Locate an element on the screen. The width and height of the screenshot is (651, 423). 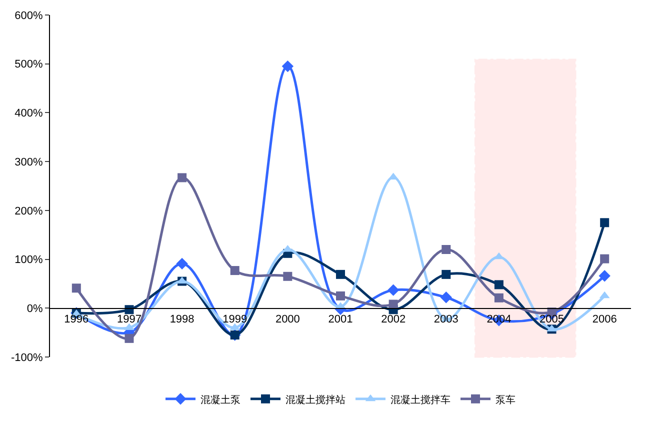
y-tick-label: 100% is located at coordinates (29, 260).